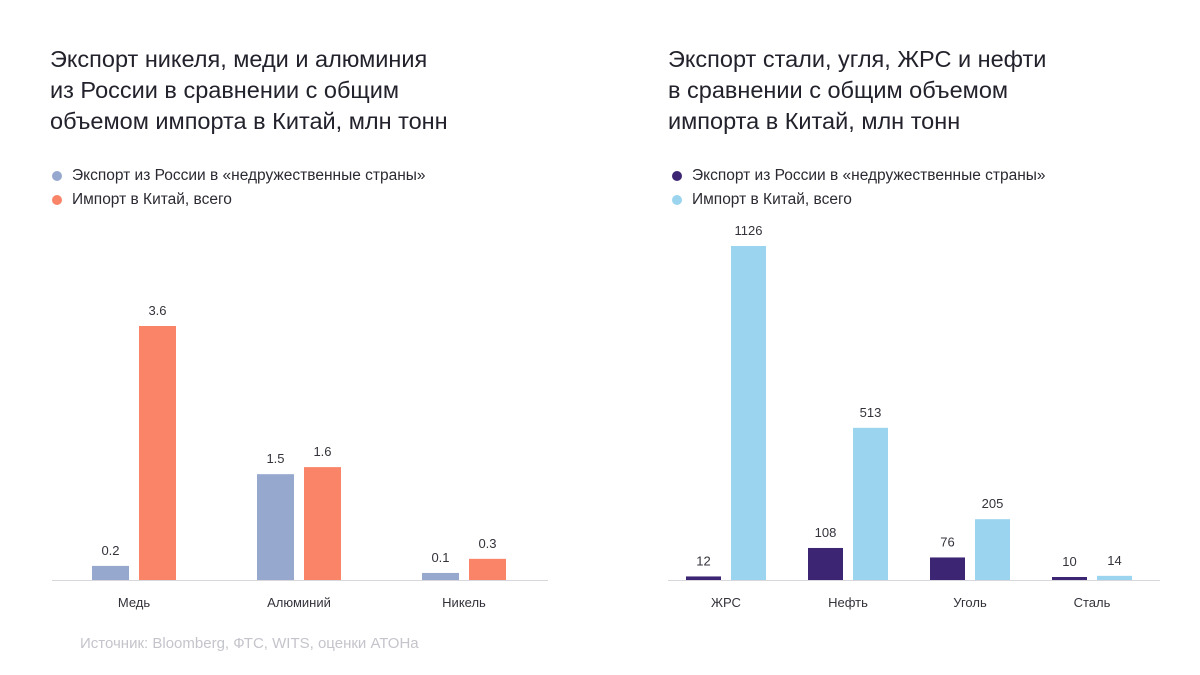 The image size is (1200, 675). Describe the element at coordinates (134, 602) in the screenshot. I see `category-label: Медь` at that location.